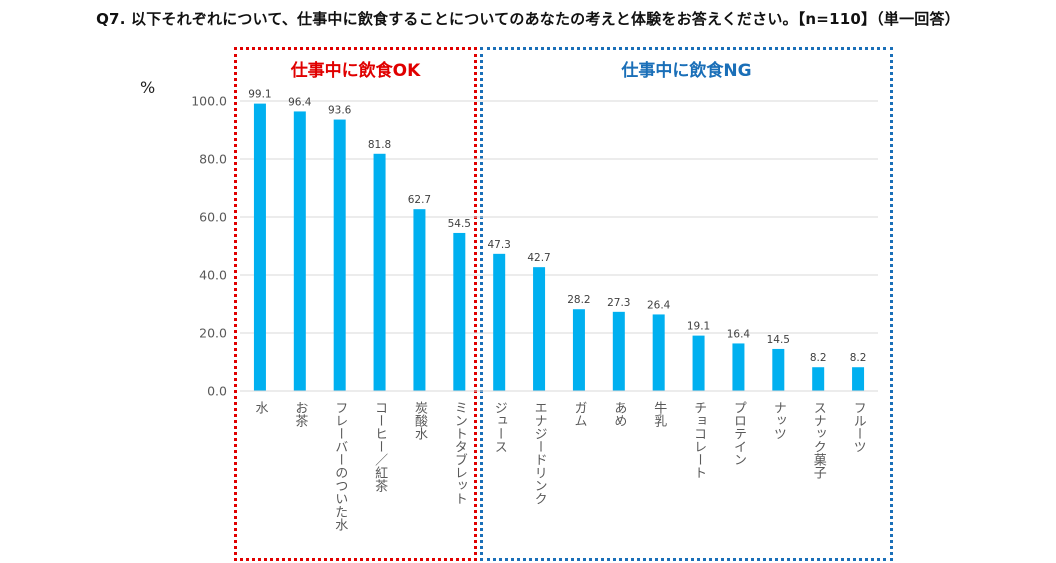 Image resolution: width=1056 pixels, height=563 pixels. What do you see at coordinates (778, 420) in the screenshot?
I see `x-tick-label: ナッツ` at bounding box center [778, 420].